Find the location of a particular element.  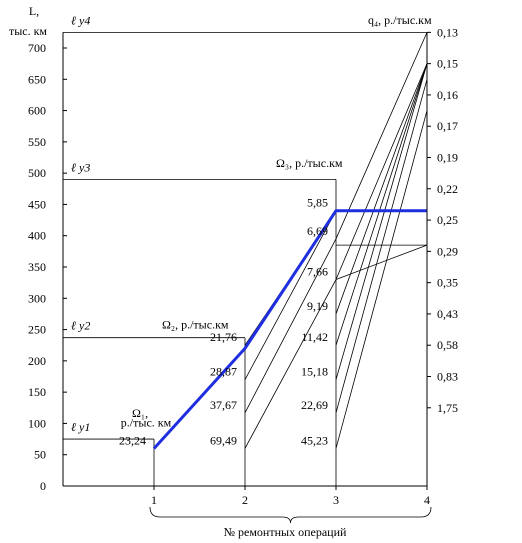

right-tick-label: 0,29 is located at coordinates (447, 251).